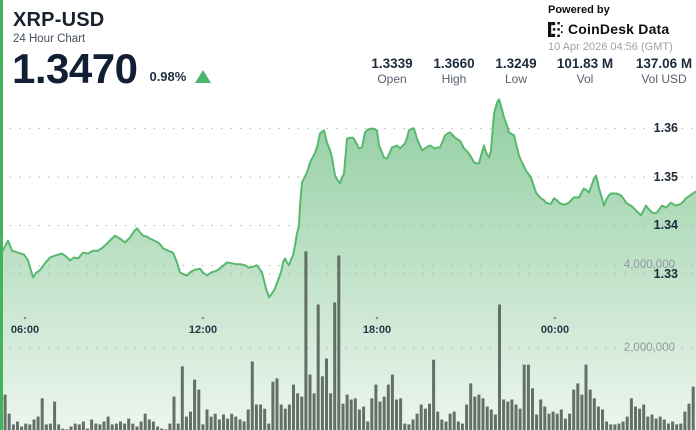 Image resolution: width=696 pixels, height=430 pixels. Describe the element at coordinates (585, 63) in the screenshot. I see `stat-vol-value: 101.83 M` at that location.